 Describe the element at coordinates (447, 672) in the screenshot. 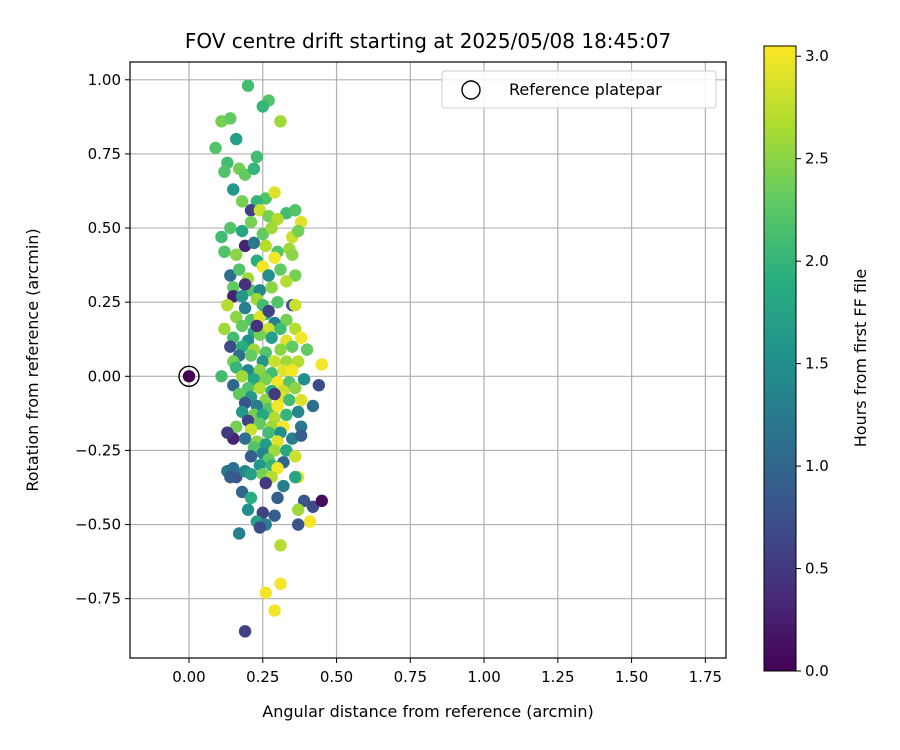

I see `x-axis-ticks: 0.00 0.25 0.50 0.75 1.00 1.25 1.50 1.75` at that location.